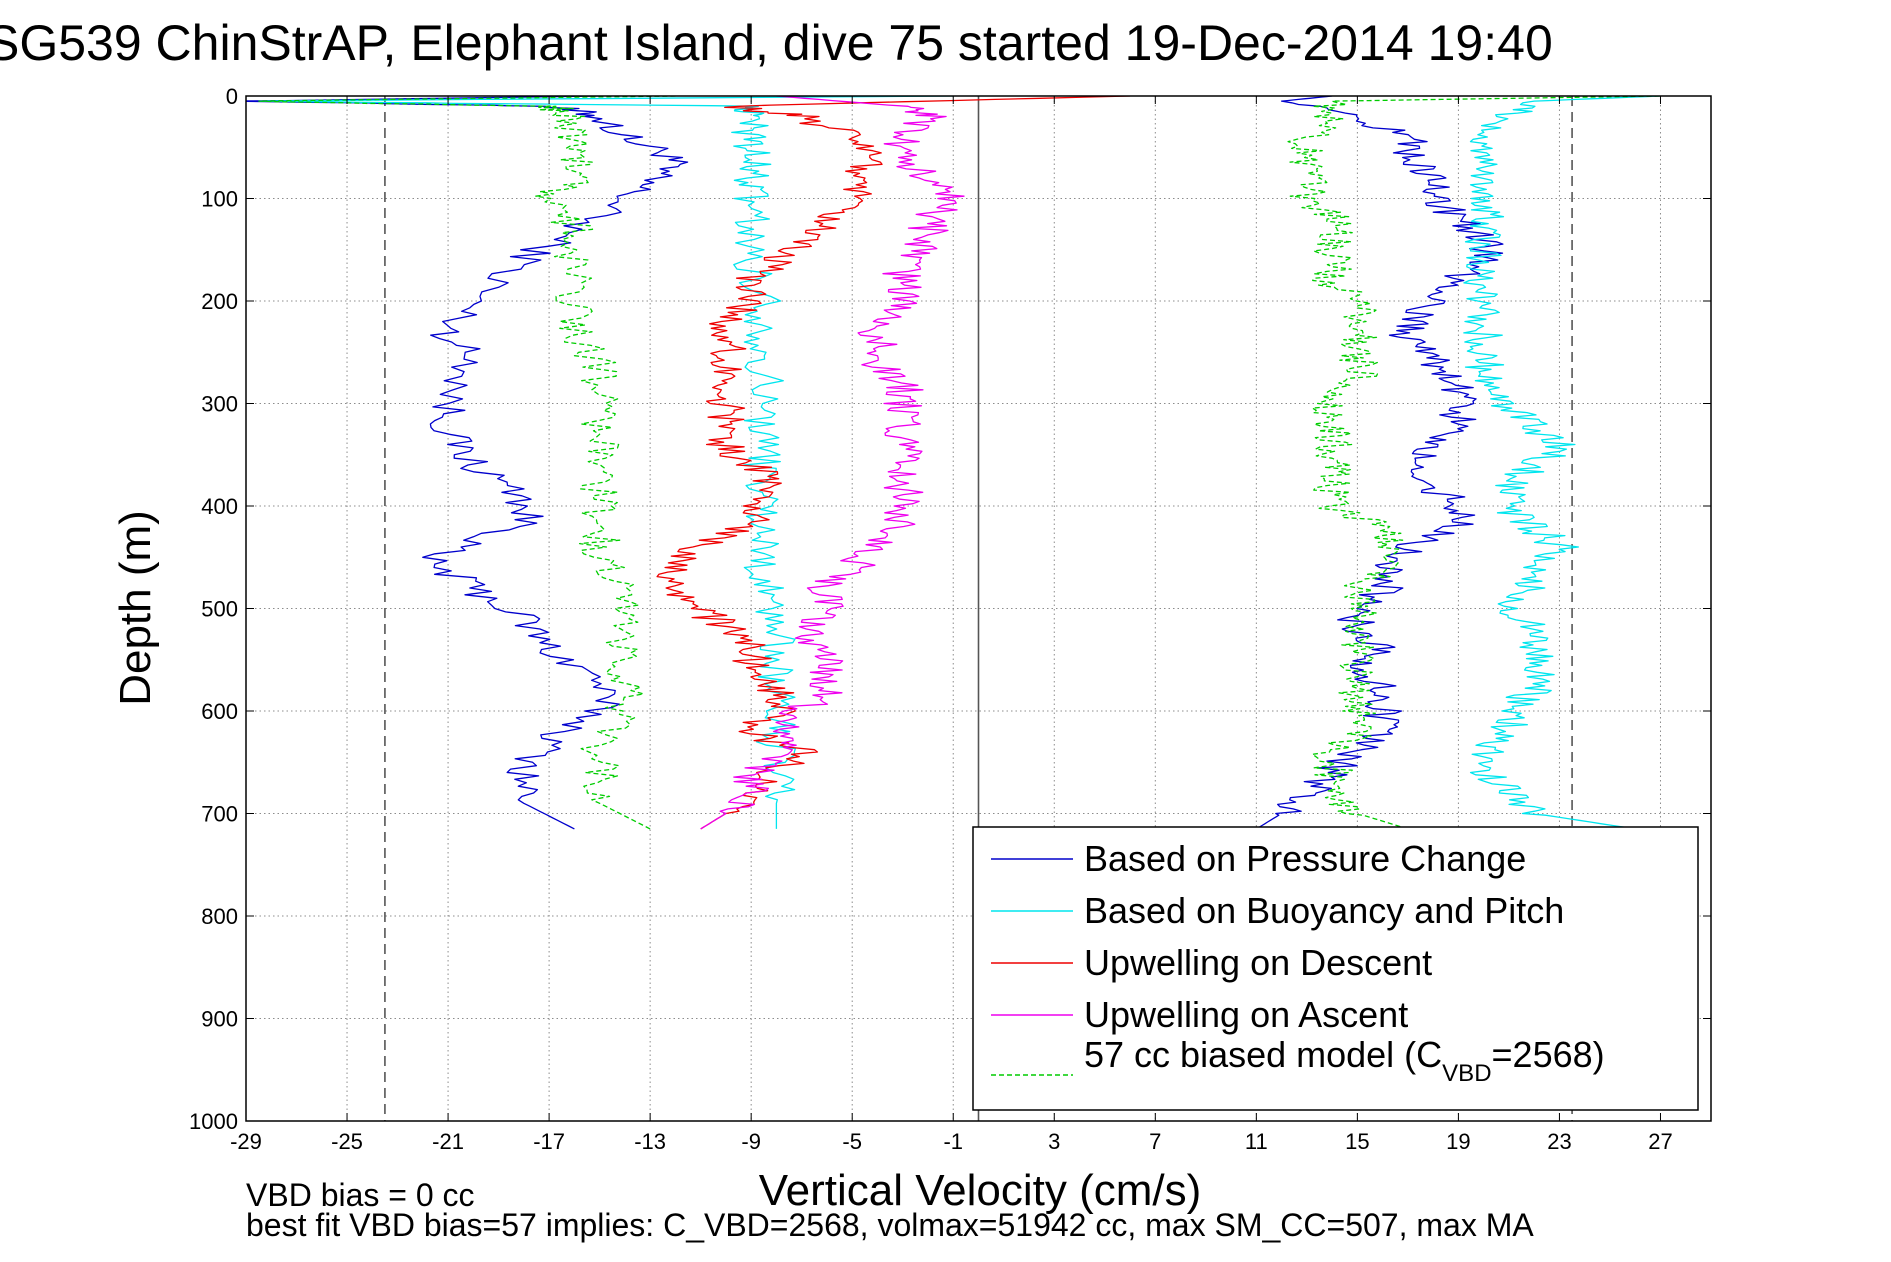 This screenshot has height=1262, width=1891. What do you see at coordinates (219, 506) in the screenshot?
I see `y-tick-label: 400` at bounding box center [219, 506].